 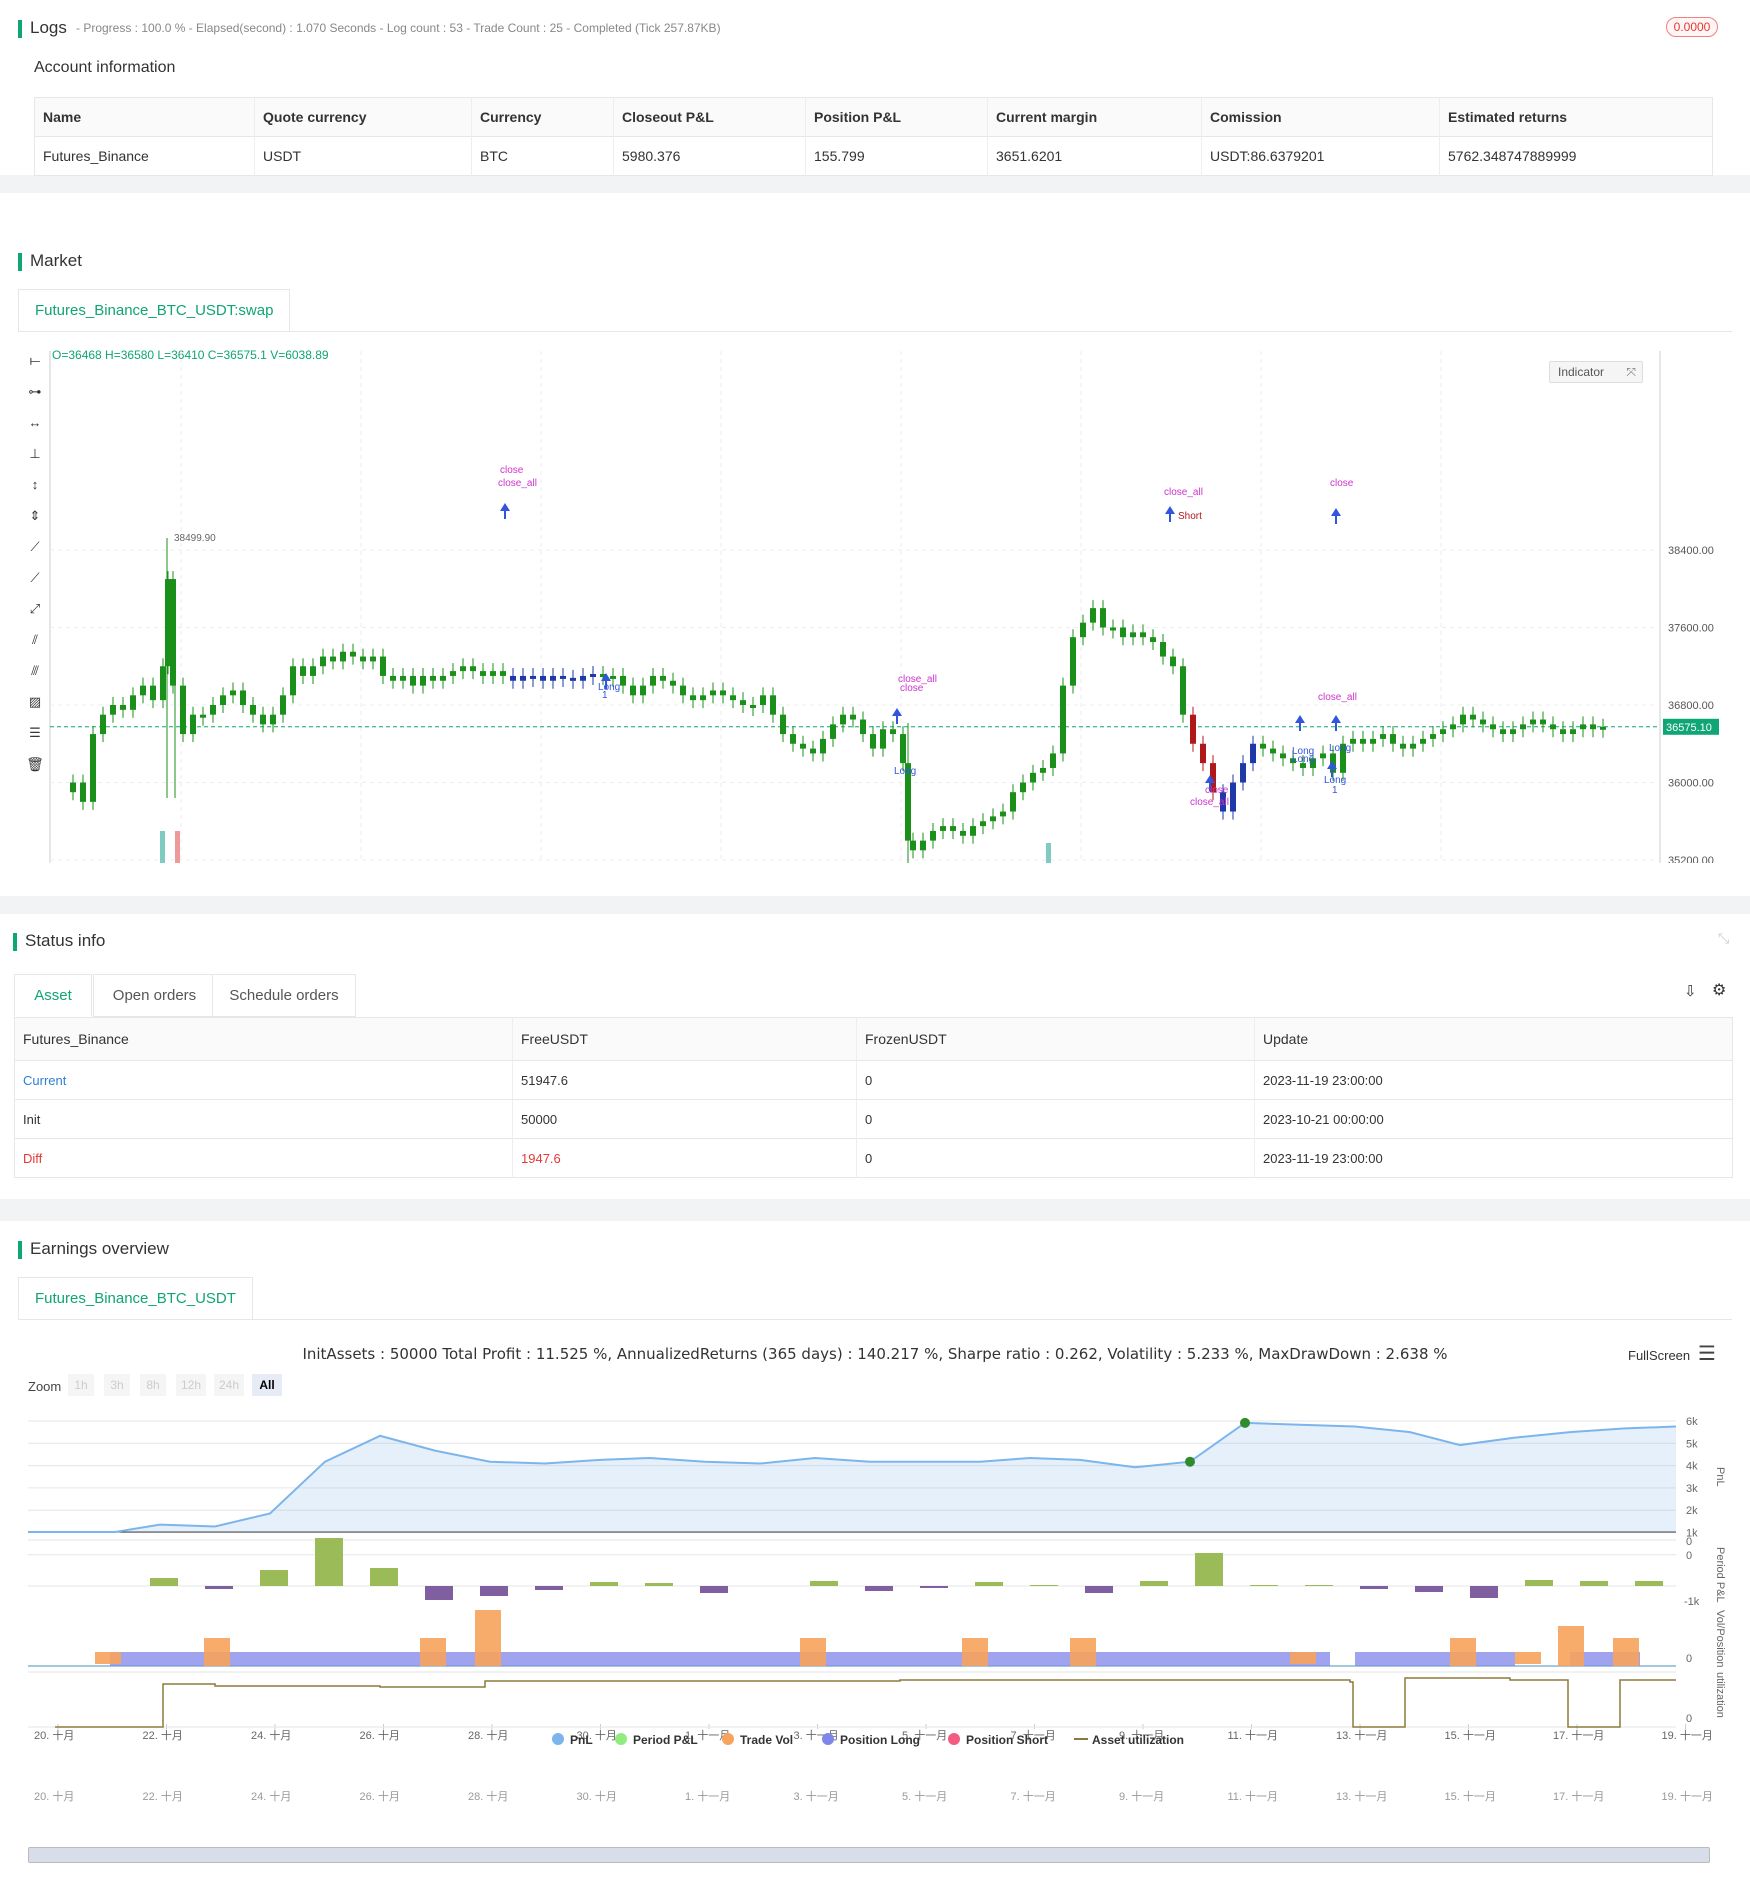 What do you see at coordinates (35, 422) in the screenshot?
I see `horizontal-segment-tool-icon: ↔` at bounding box center [35, 422].